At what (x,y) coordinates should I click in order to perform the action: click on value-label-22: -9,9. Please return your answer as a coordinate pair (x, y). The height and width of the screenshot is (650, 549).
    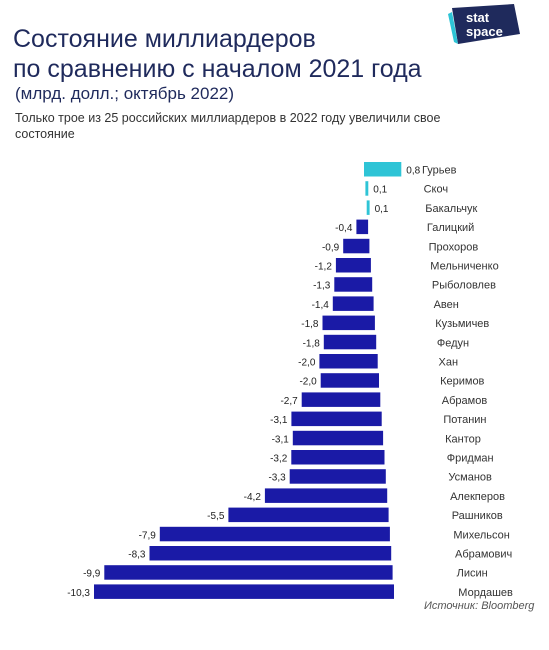
    Looking at the image, I should click on (92, 574).